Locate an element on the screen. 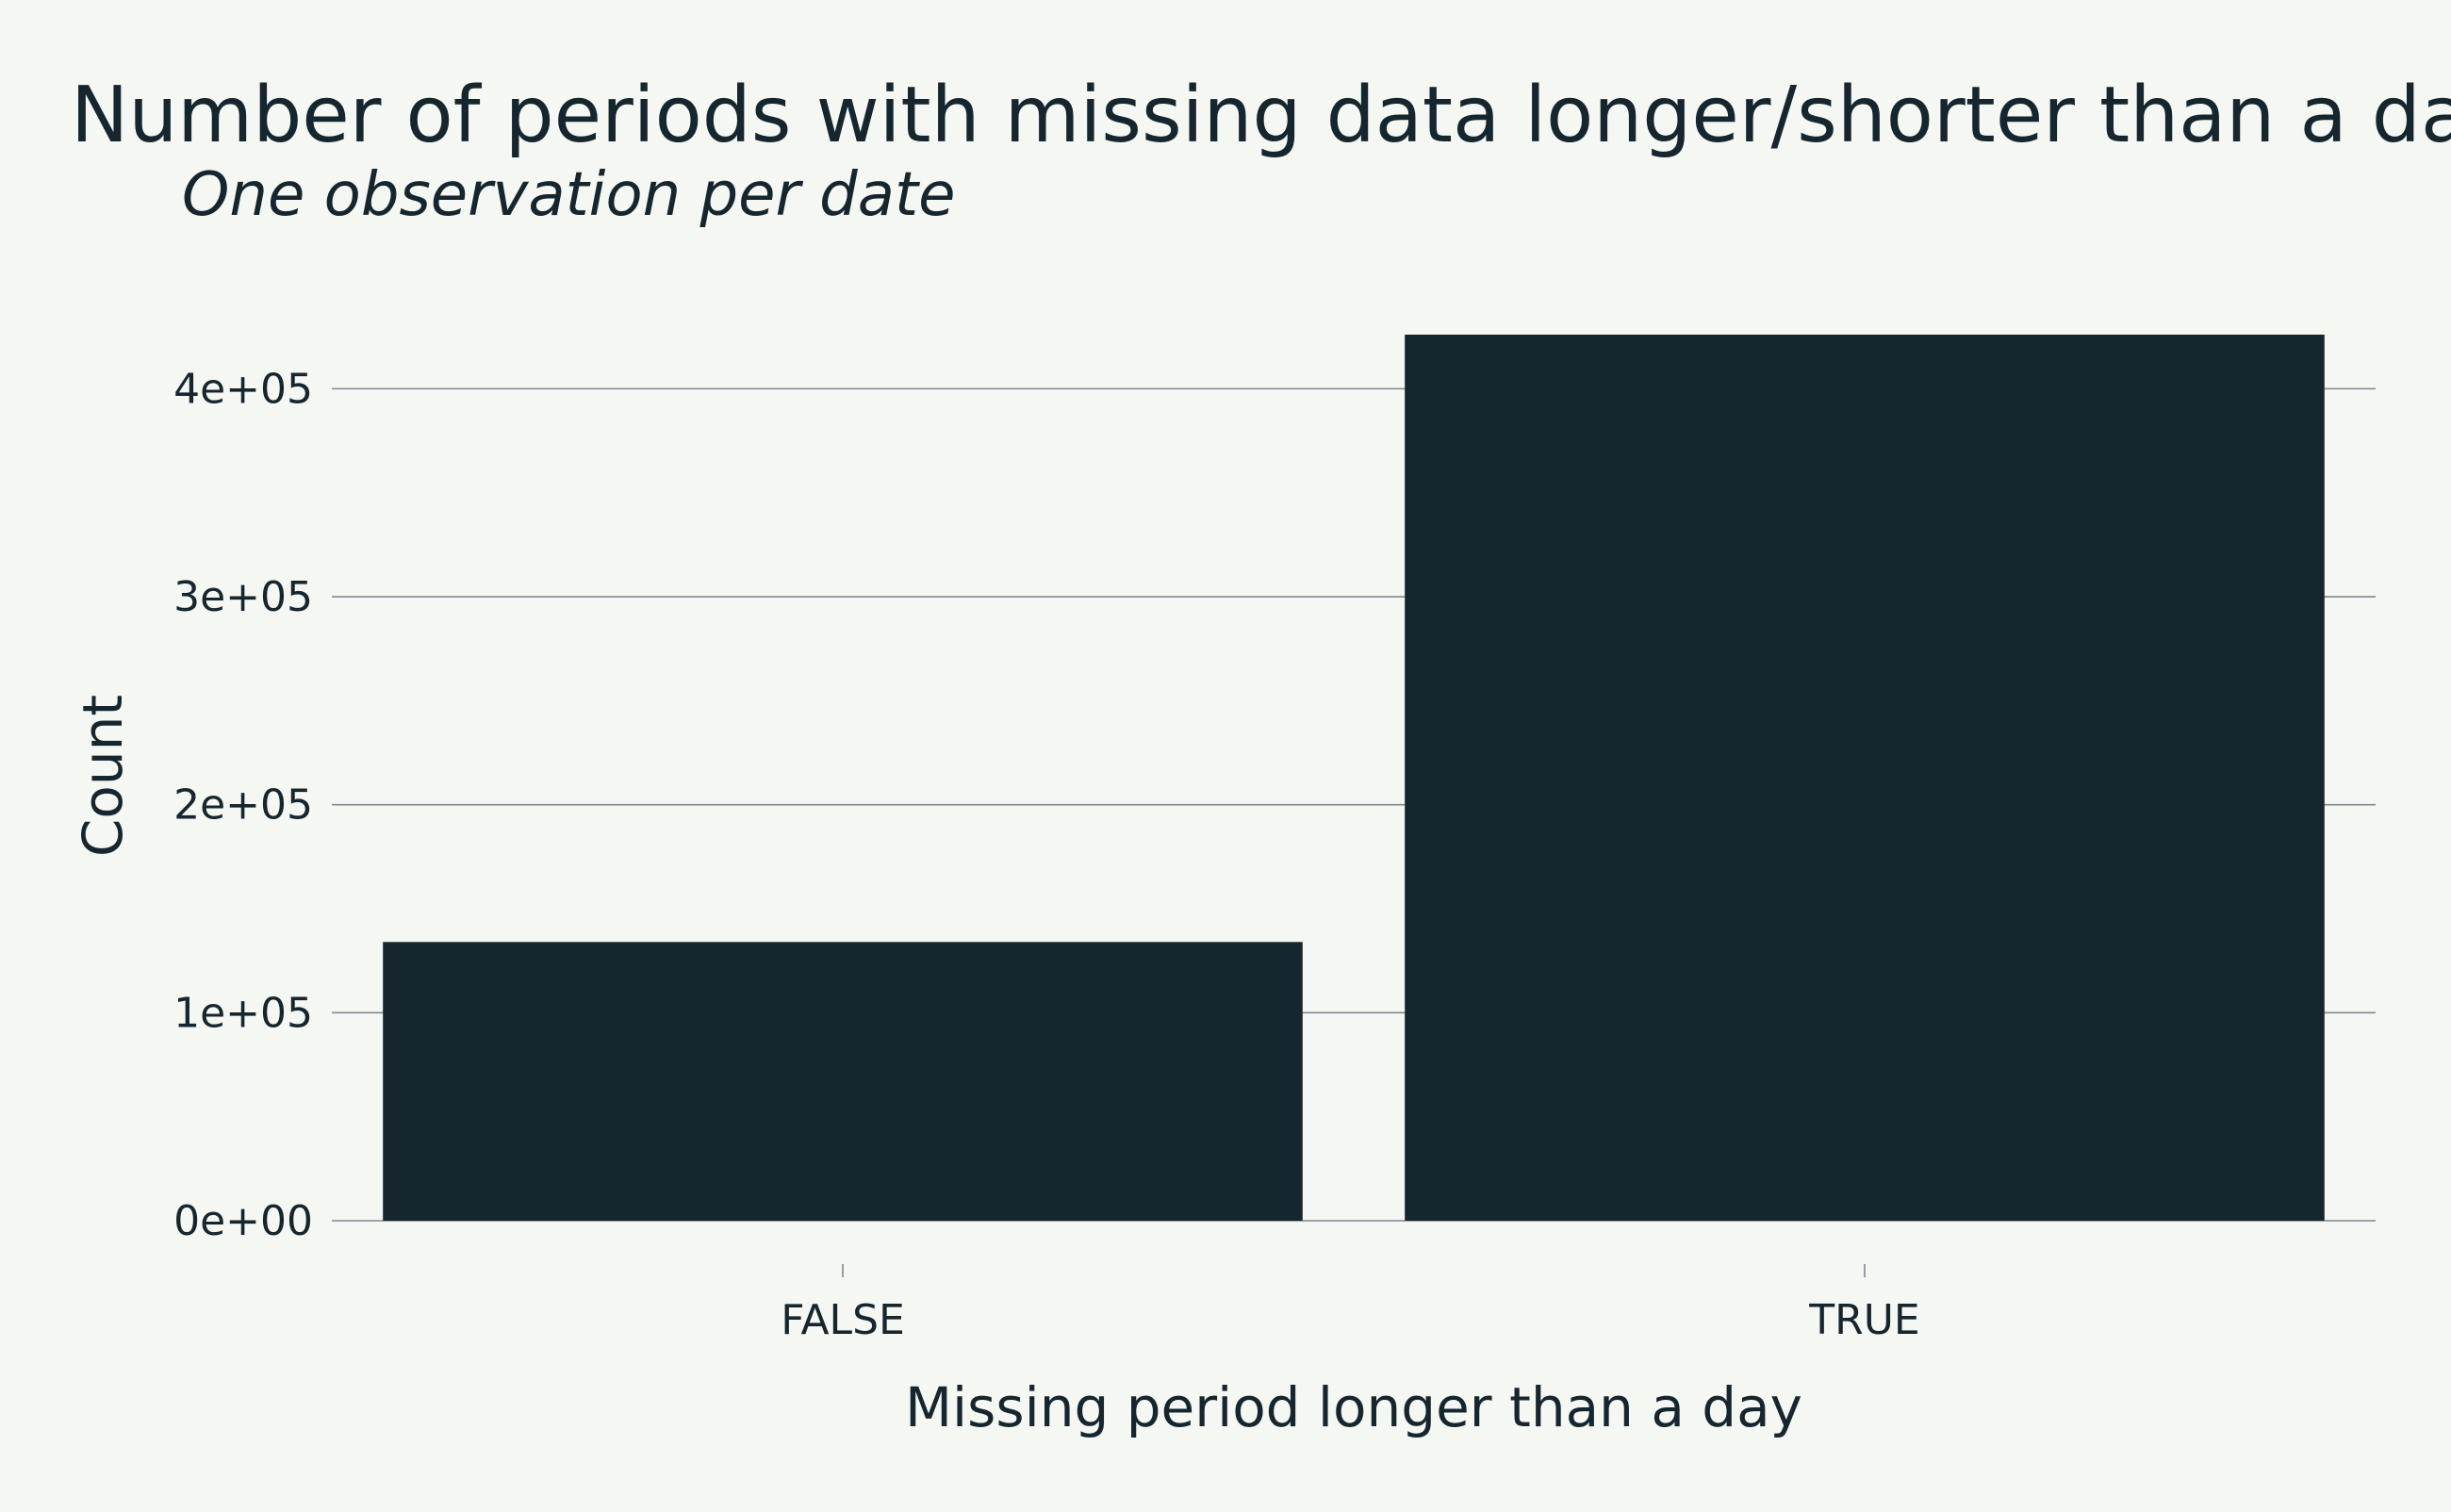  x-tick-label: TRUE is located at coordinates (1863, 1320).